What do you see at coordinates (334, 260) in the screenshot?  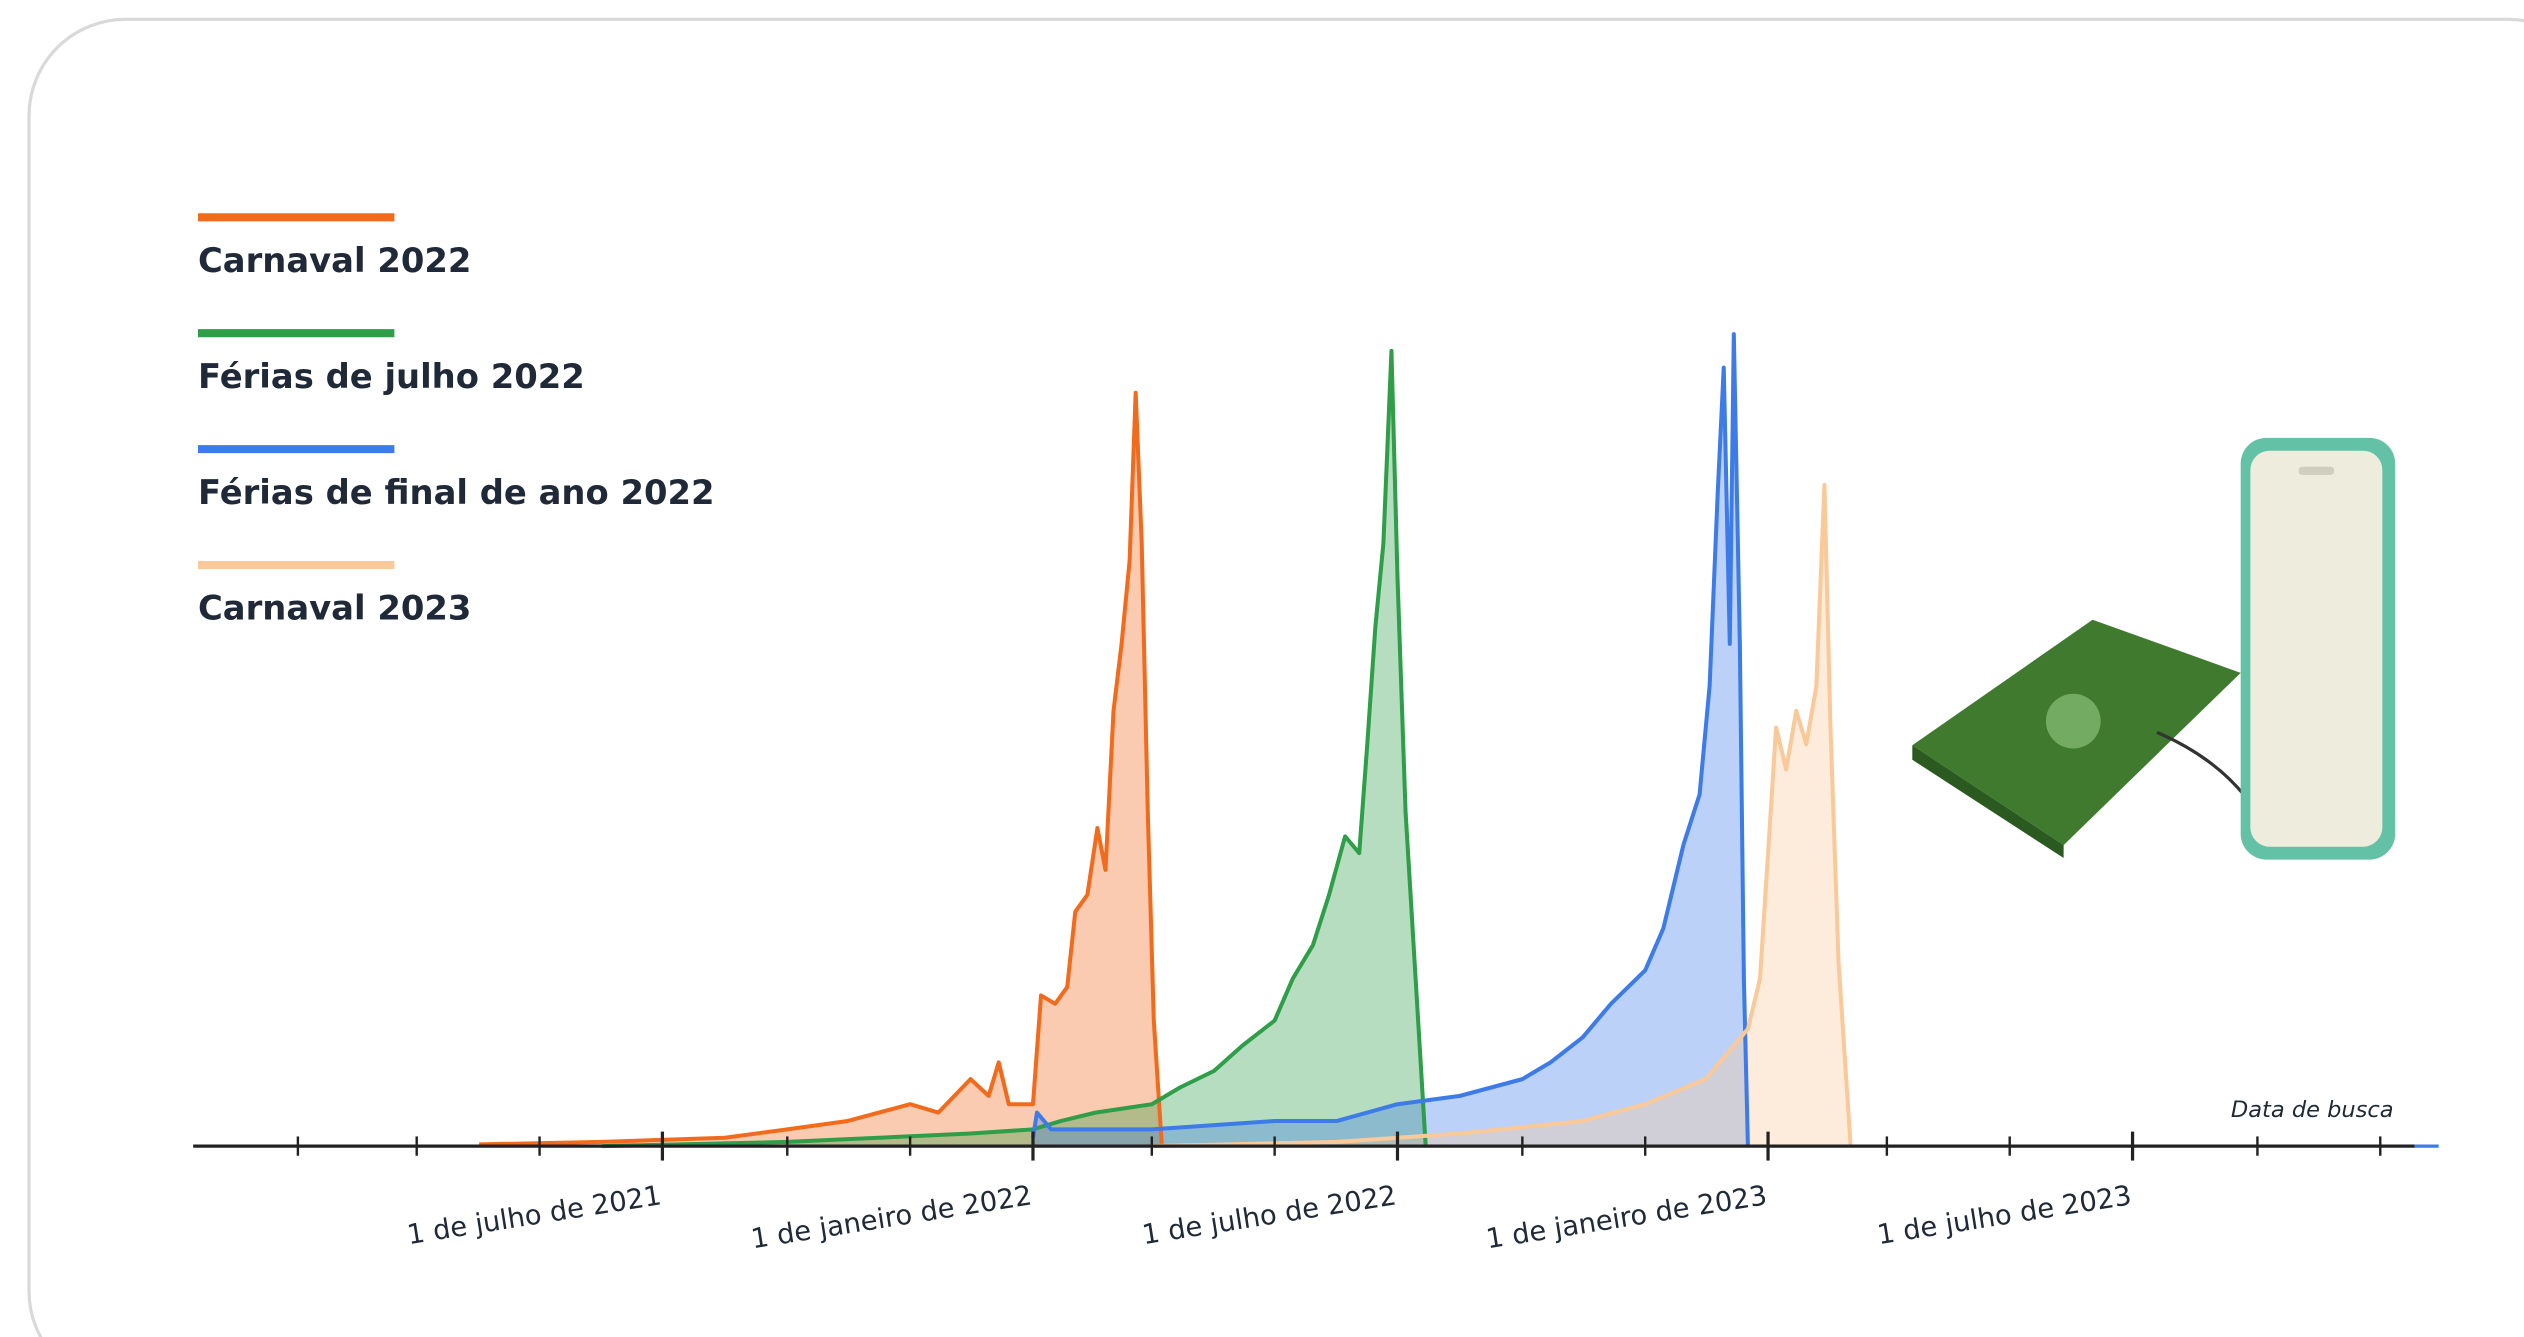 I see `legend-label: Carnaval 2022` at bounding box center [334, 260].